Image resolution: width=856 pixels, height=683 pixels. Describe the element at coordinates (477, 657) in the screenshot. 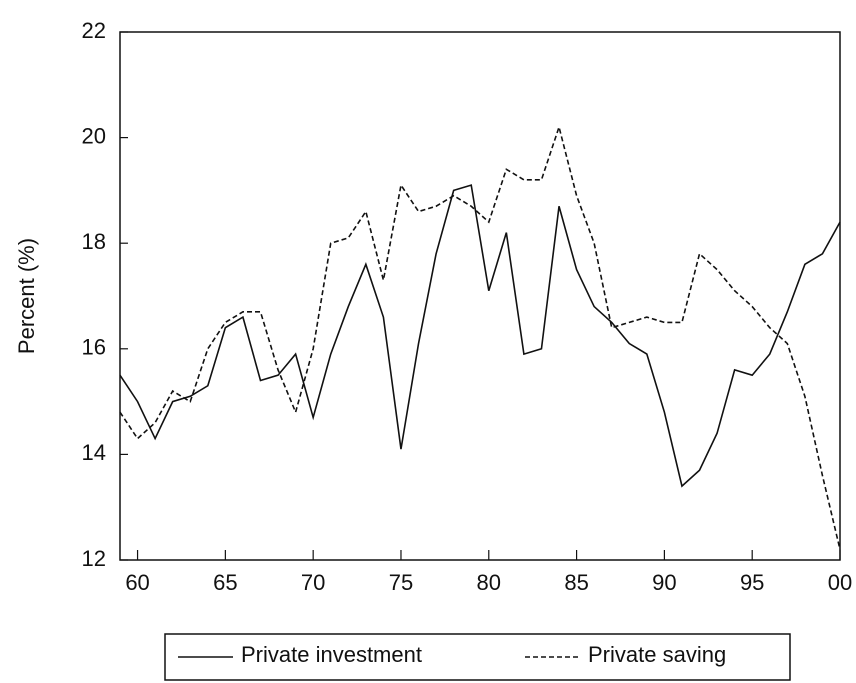

I see `legend-box` at that location.